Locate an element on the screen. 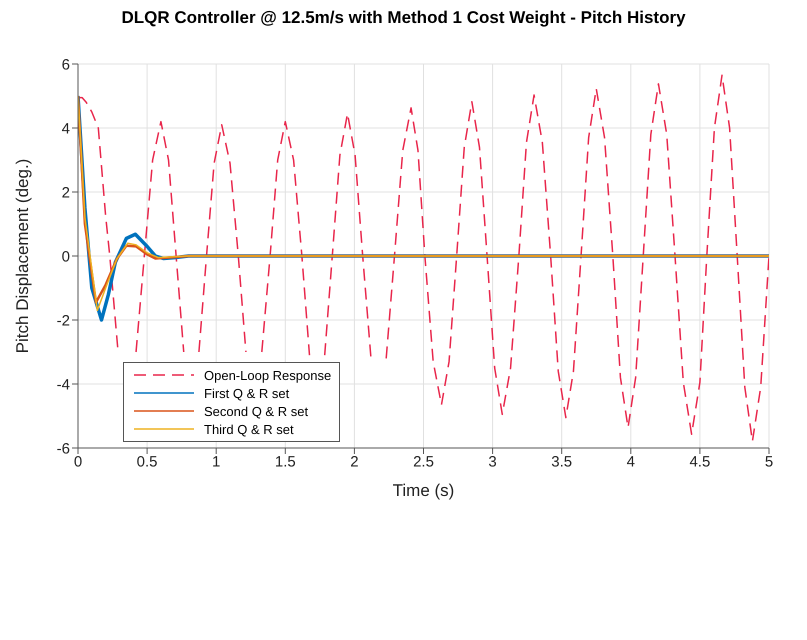 The image size is (807, 640). x-tick-label: 2 is located at coordinates (354, 462).